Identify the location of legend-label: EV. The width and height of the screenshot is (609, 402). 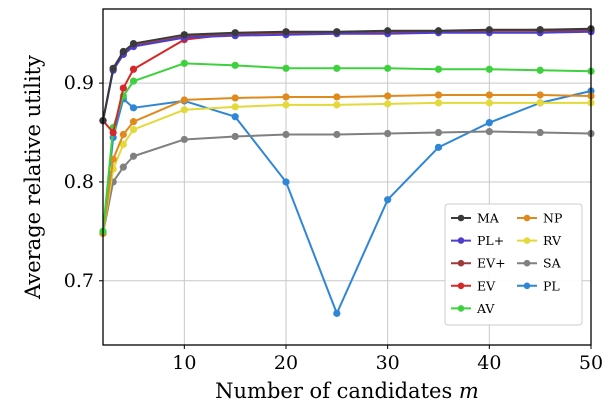
(486, 285).